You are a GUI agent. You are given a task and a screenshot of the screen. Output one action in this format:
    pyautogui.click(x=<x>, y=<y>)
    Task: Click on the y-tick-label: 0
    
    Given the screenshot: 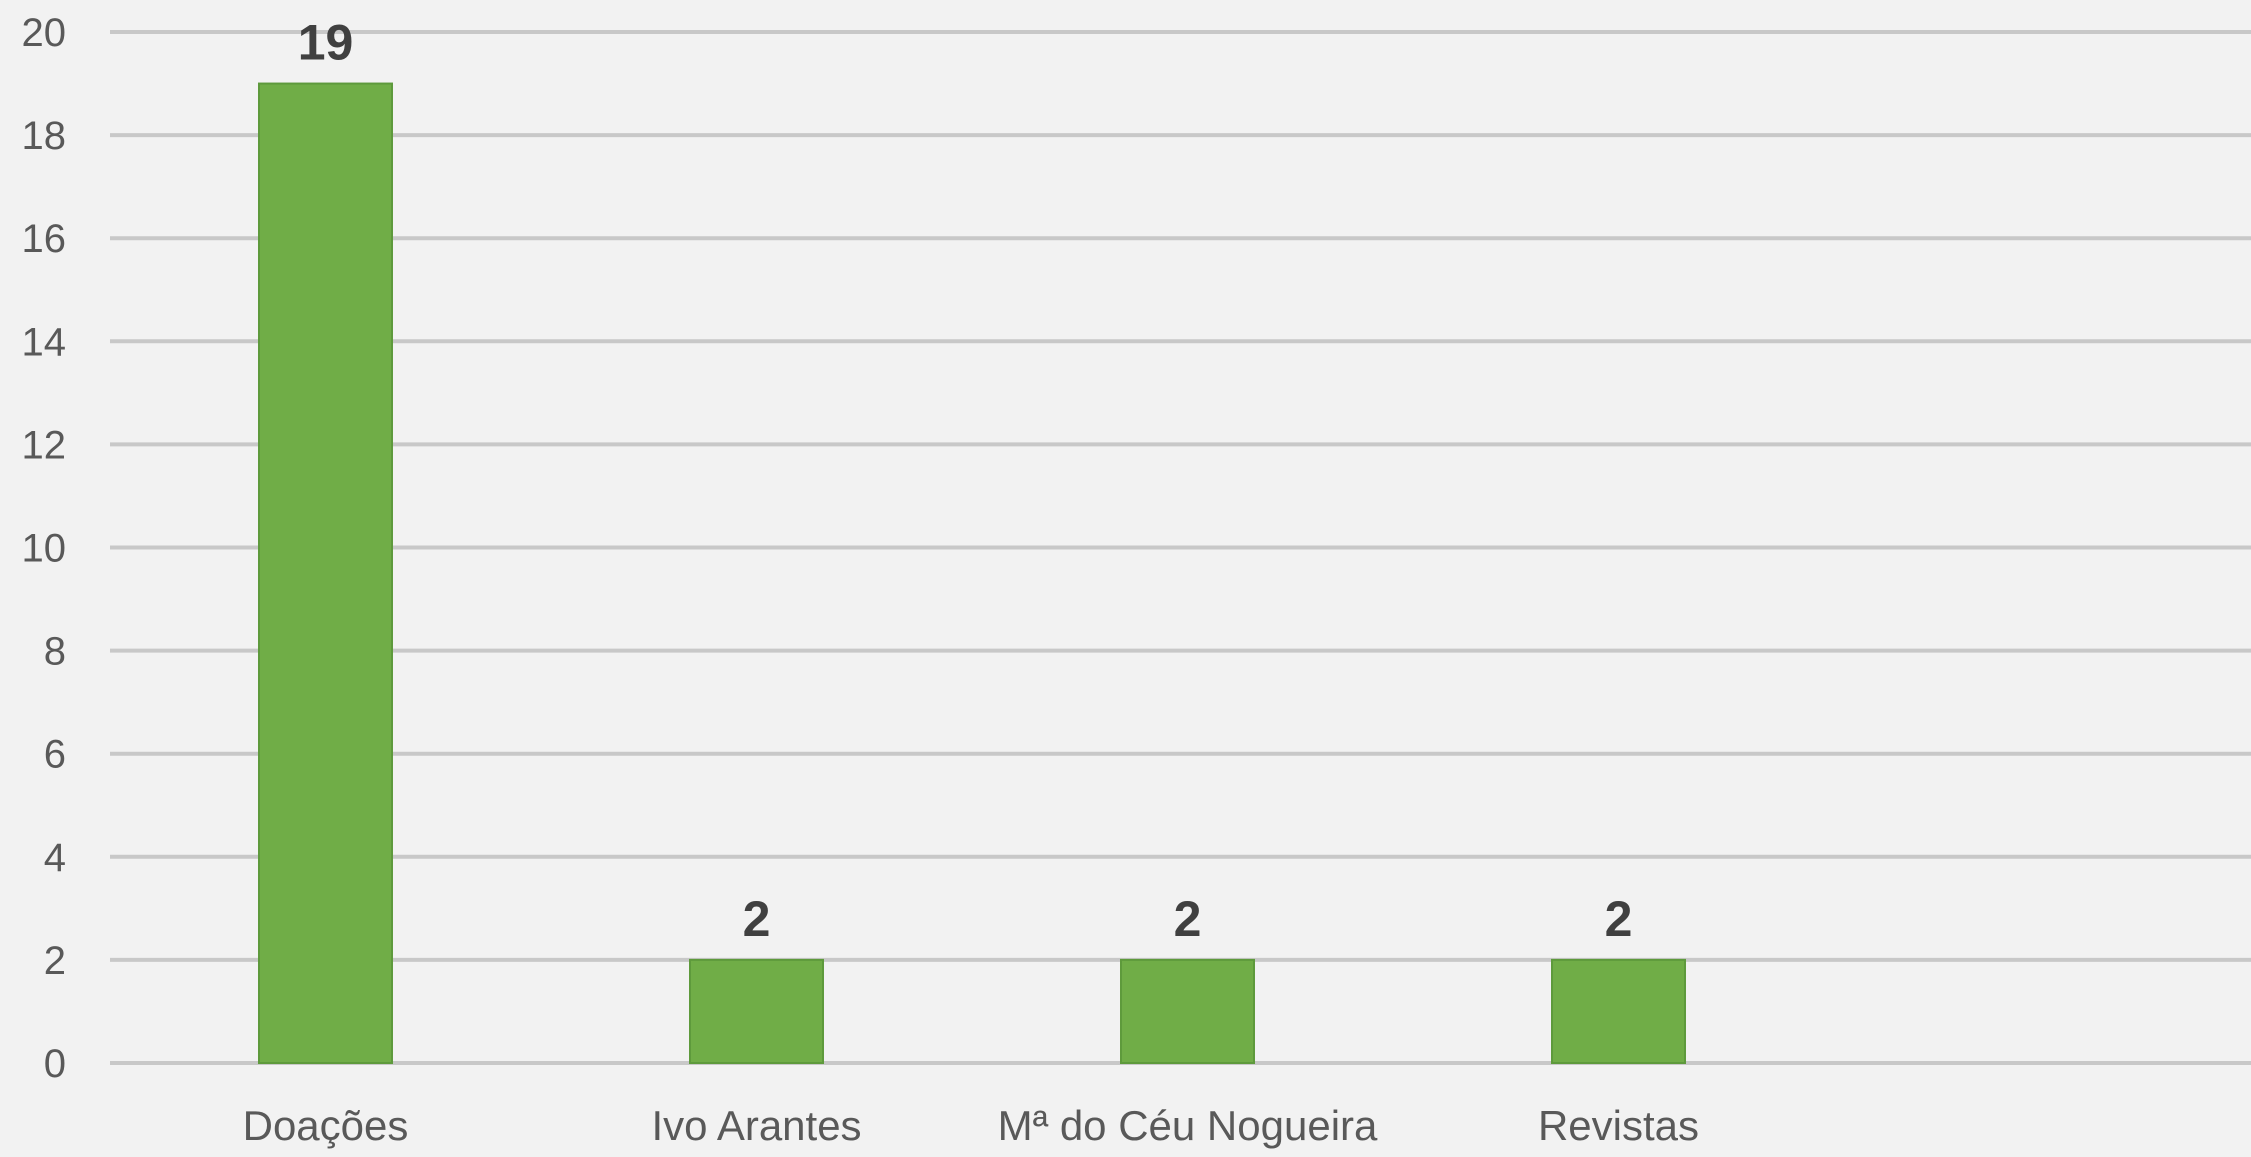 What is the action you would take?
    pyautogui.click(x=55, y=1064)
    